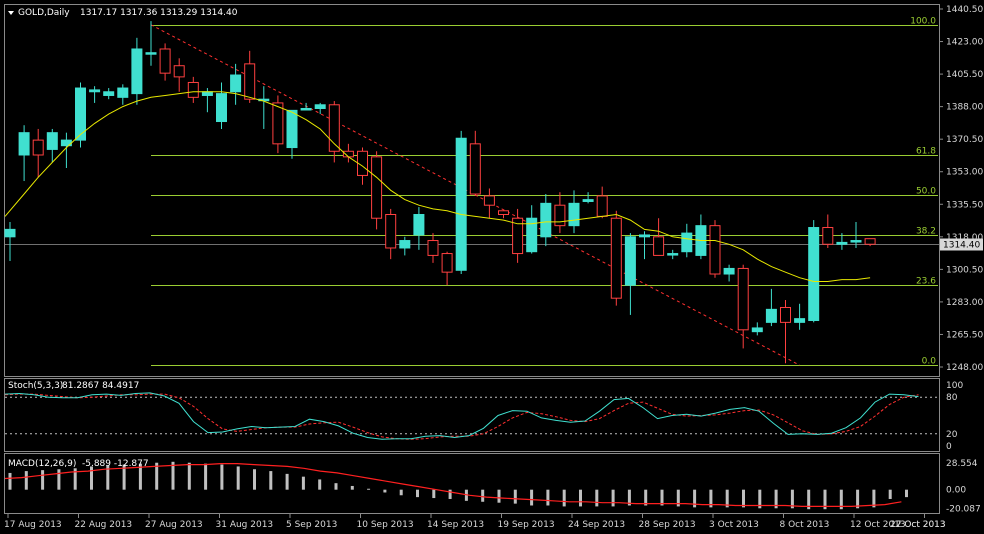 This screenshot has height=534, width=984. I want to click on fib-level-label: 23.6, so click(926, 282).